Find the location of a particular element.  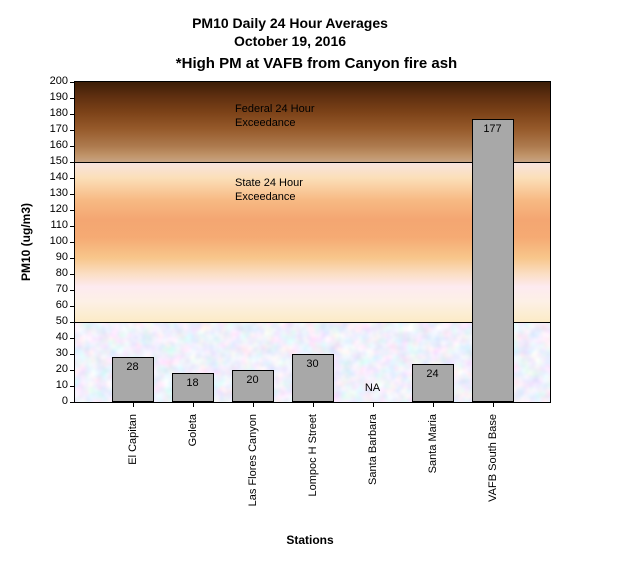

y-axis-title: PM10 (ug/m3) is located at coordinates (26, 242).